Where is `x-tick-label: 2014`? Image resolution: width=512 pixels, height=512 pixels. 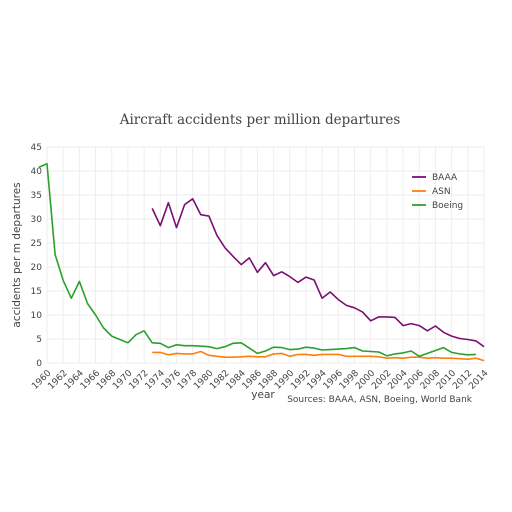
x-tick-label: 2014 is located at coordinates (478, 379).